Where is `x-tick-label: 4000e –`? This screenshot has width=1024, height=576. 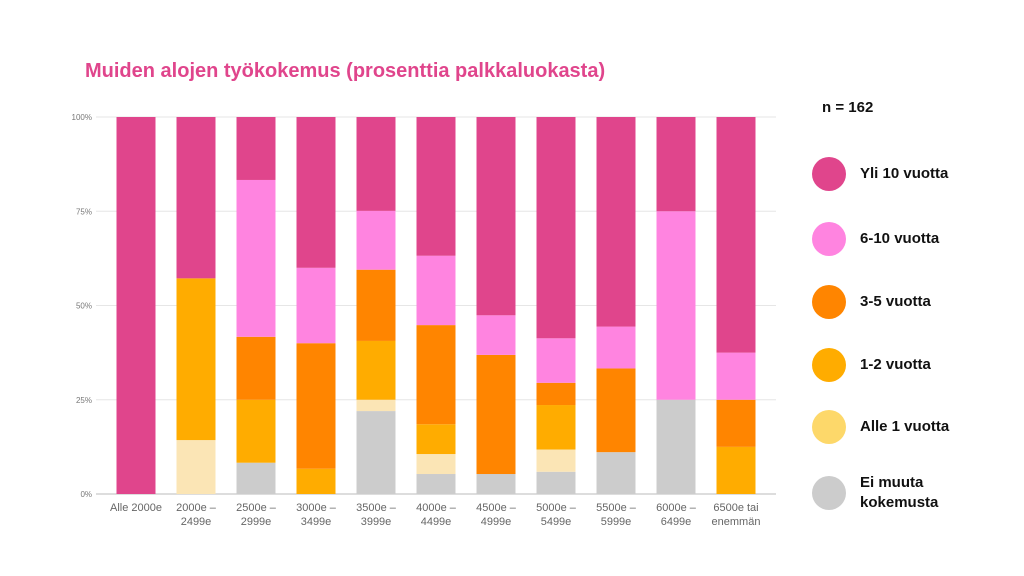
x-tick-label: 4000e – is located at coordinates (436, 508).